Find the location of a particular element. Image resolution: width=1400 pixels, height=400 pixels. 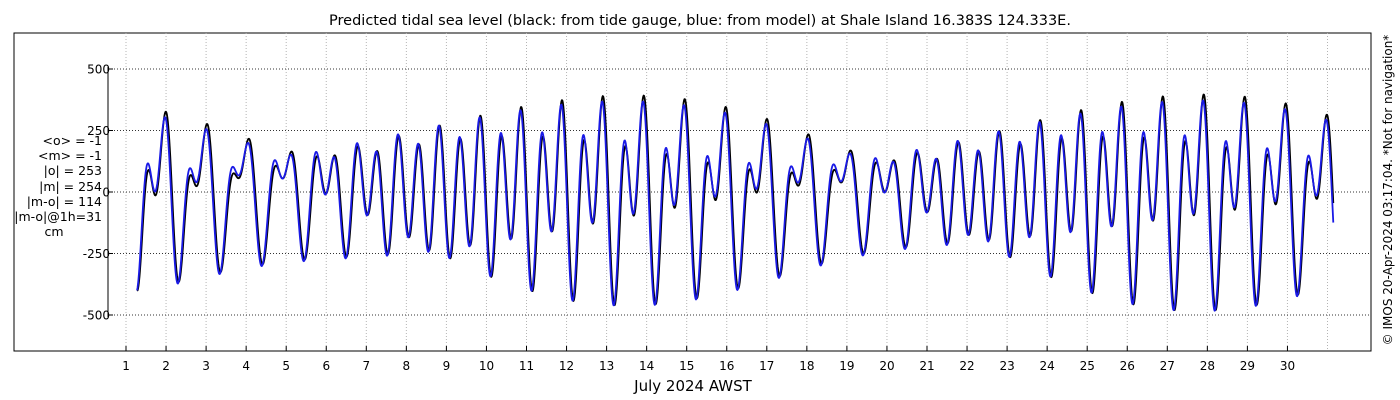

stat-mean-model: <m> = -1 is located at coordinates (69, 156).